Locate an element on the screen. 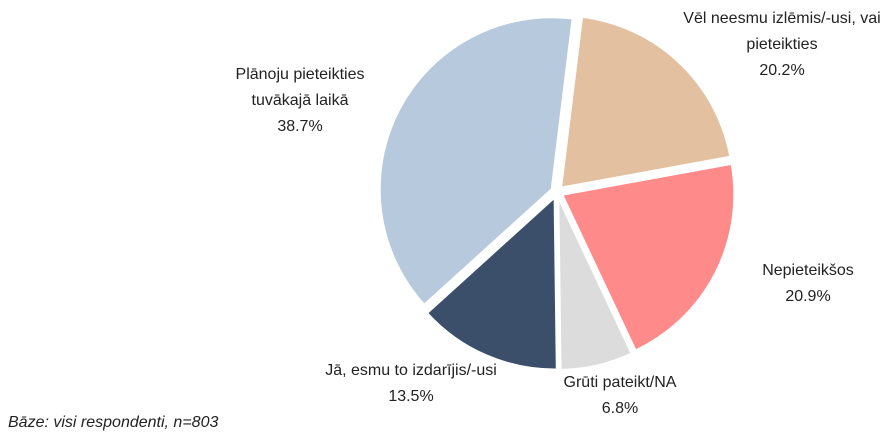 The image size is (892, 448). slice-label: Plānoju pieteikties tuvākajā laikā 38.7% is located at coordinates (300, 101).